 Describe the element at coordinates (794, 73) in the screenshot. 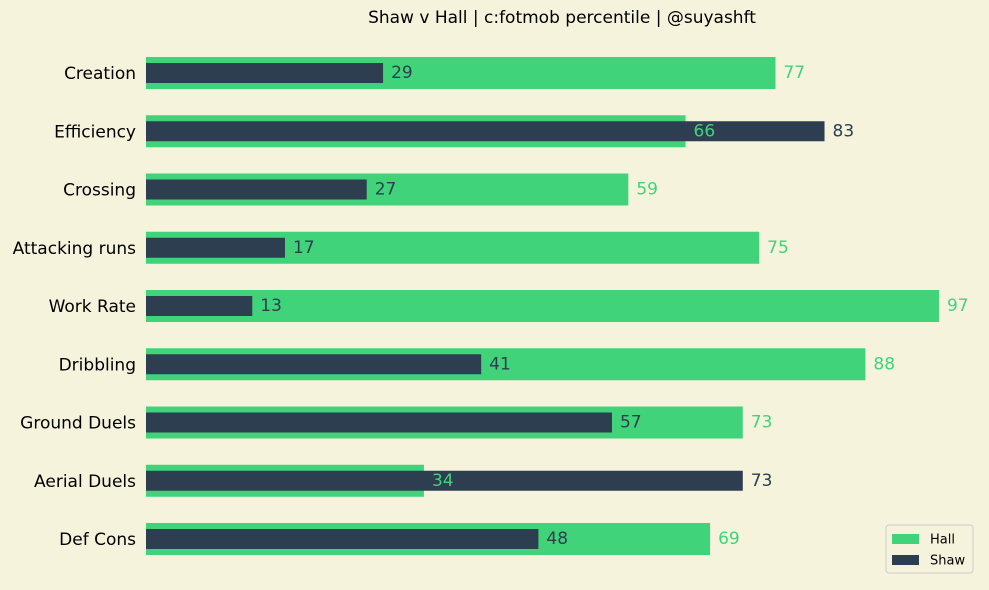

I see `value-label: 77` at that location.